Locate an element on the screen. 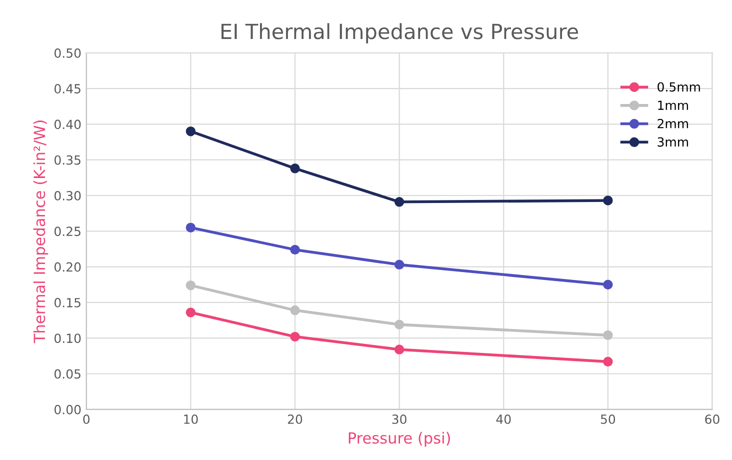 This screenshot has width=732, height=460. y-tick-label: 0.05 is located at coordinates (67, 374).